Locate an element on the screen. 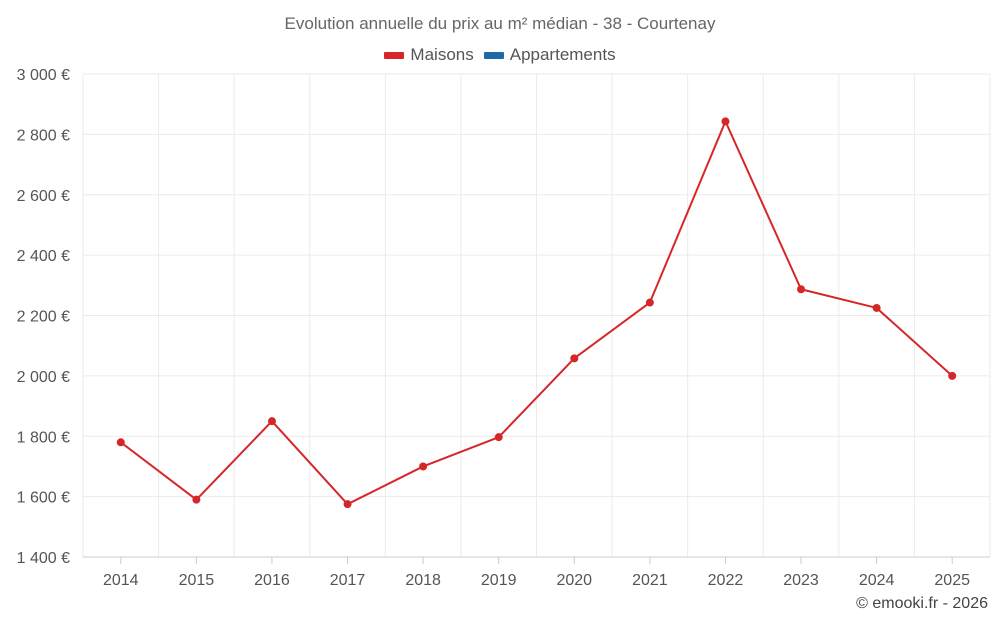 The image size is (1000, 625). data-point-2021 is located at coordinates (649, 302).